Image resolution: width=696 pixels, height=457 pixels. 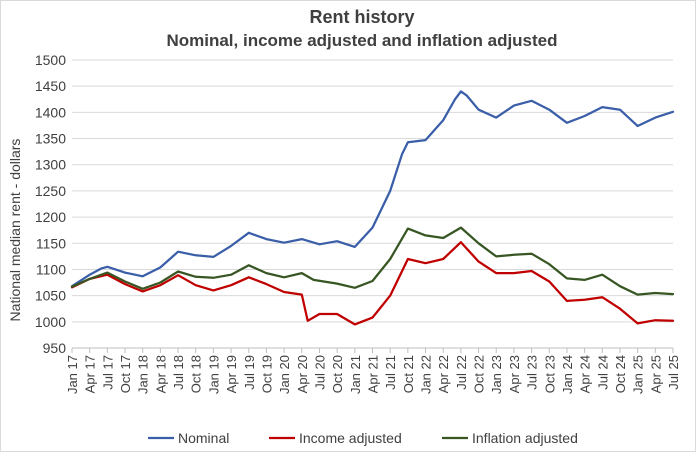 What do you see at coordinates (496, 374) in the screenshot?
I see `x-tick-label: Jan 23` at bounding box center [496, 374].